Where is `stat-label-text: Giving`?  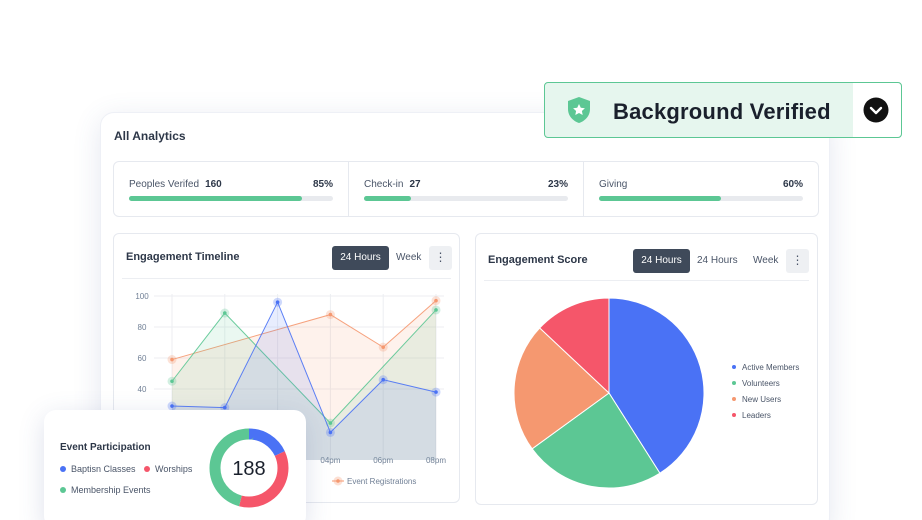
stat-label-text: Giving is located at coordinates (613, 184).